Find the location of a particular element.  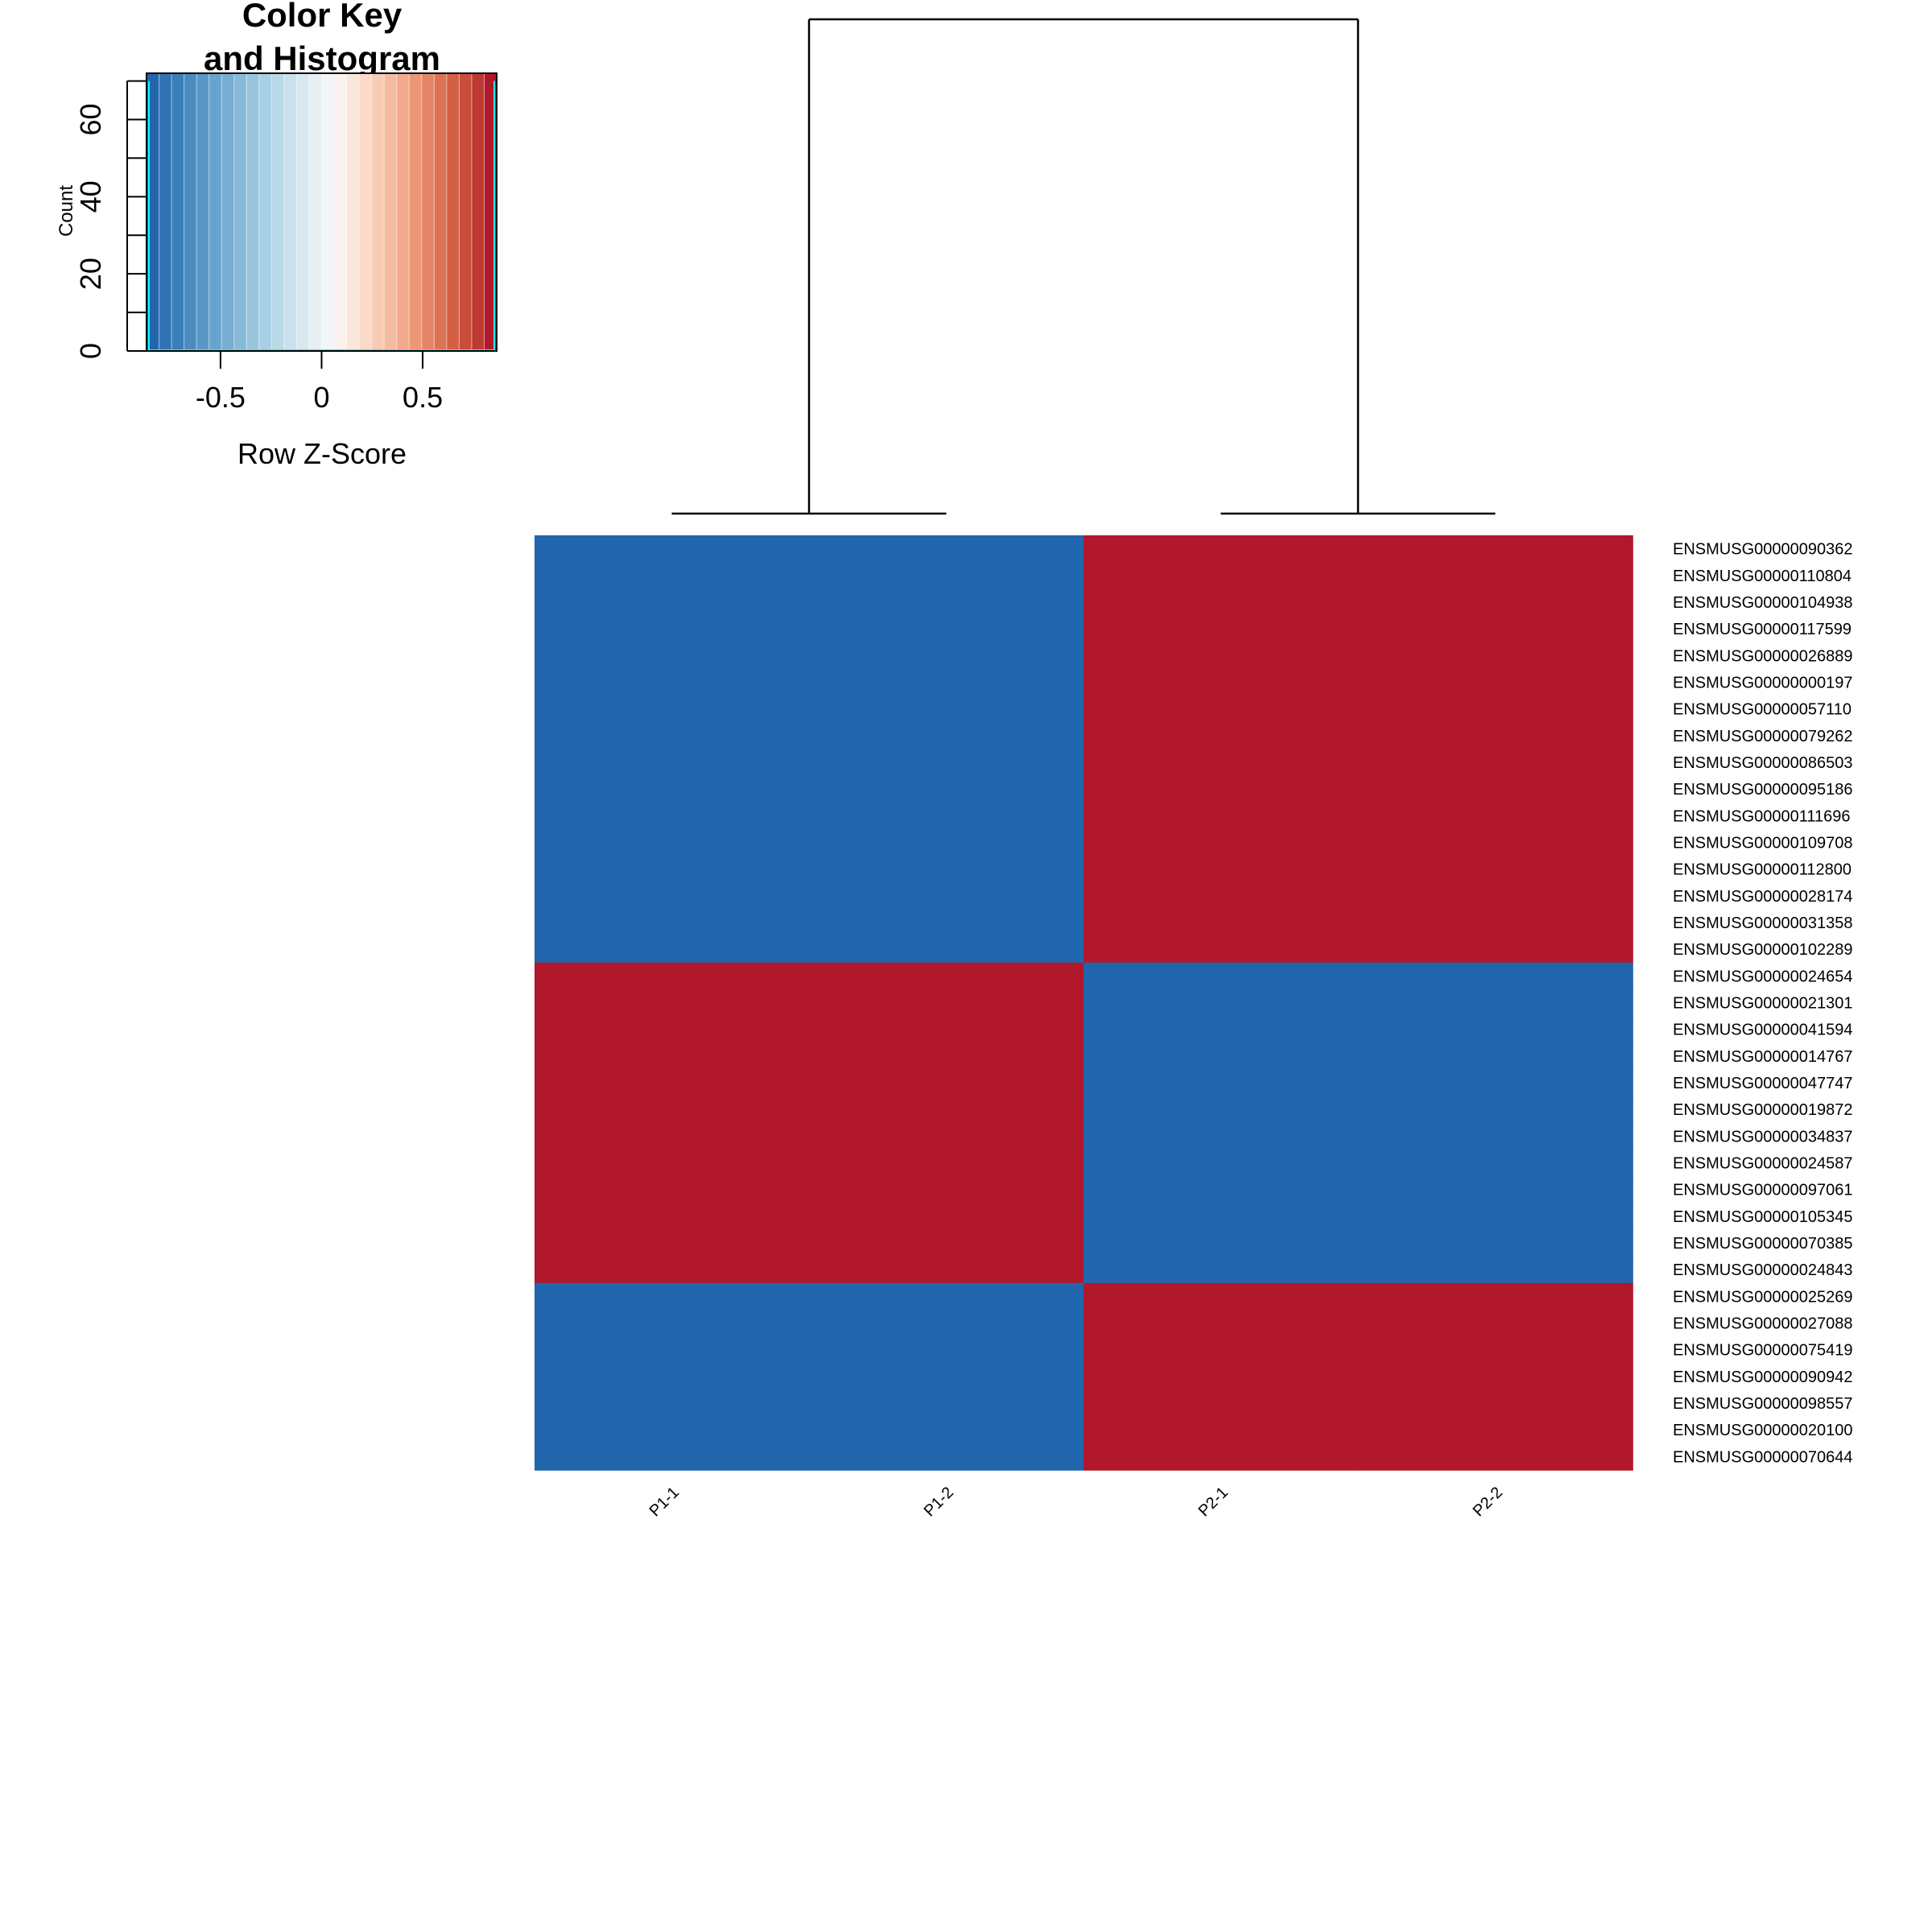

row-label: ENSMUSG00000090362 is located at coordinates (1763, 550).